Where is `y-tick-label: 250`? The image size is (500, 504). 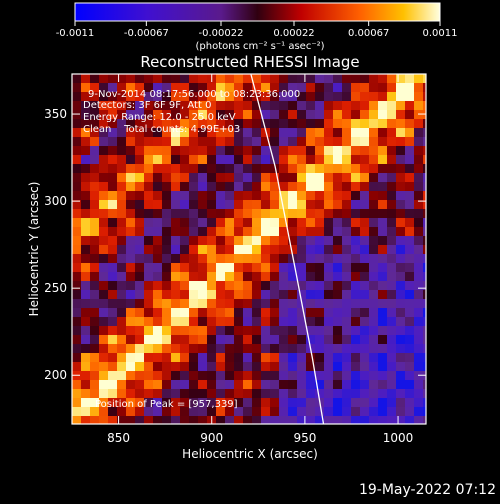
y-tick-label: 250 is located at coordinates (55, 288).